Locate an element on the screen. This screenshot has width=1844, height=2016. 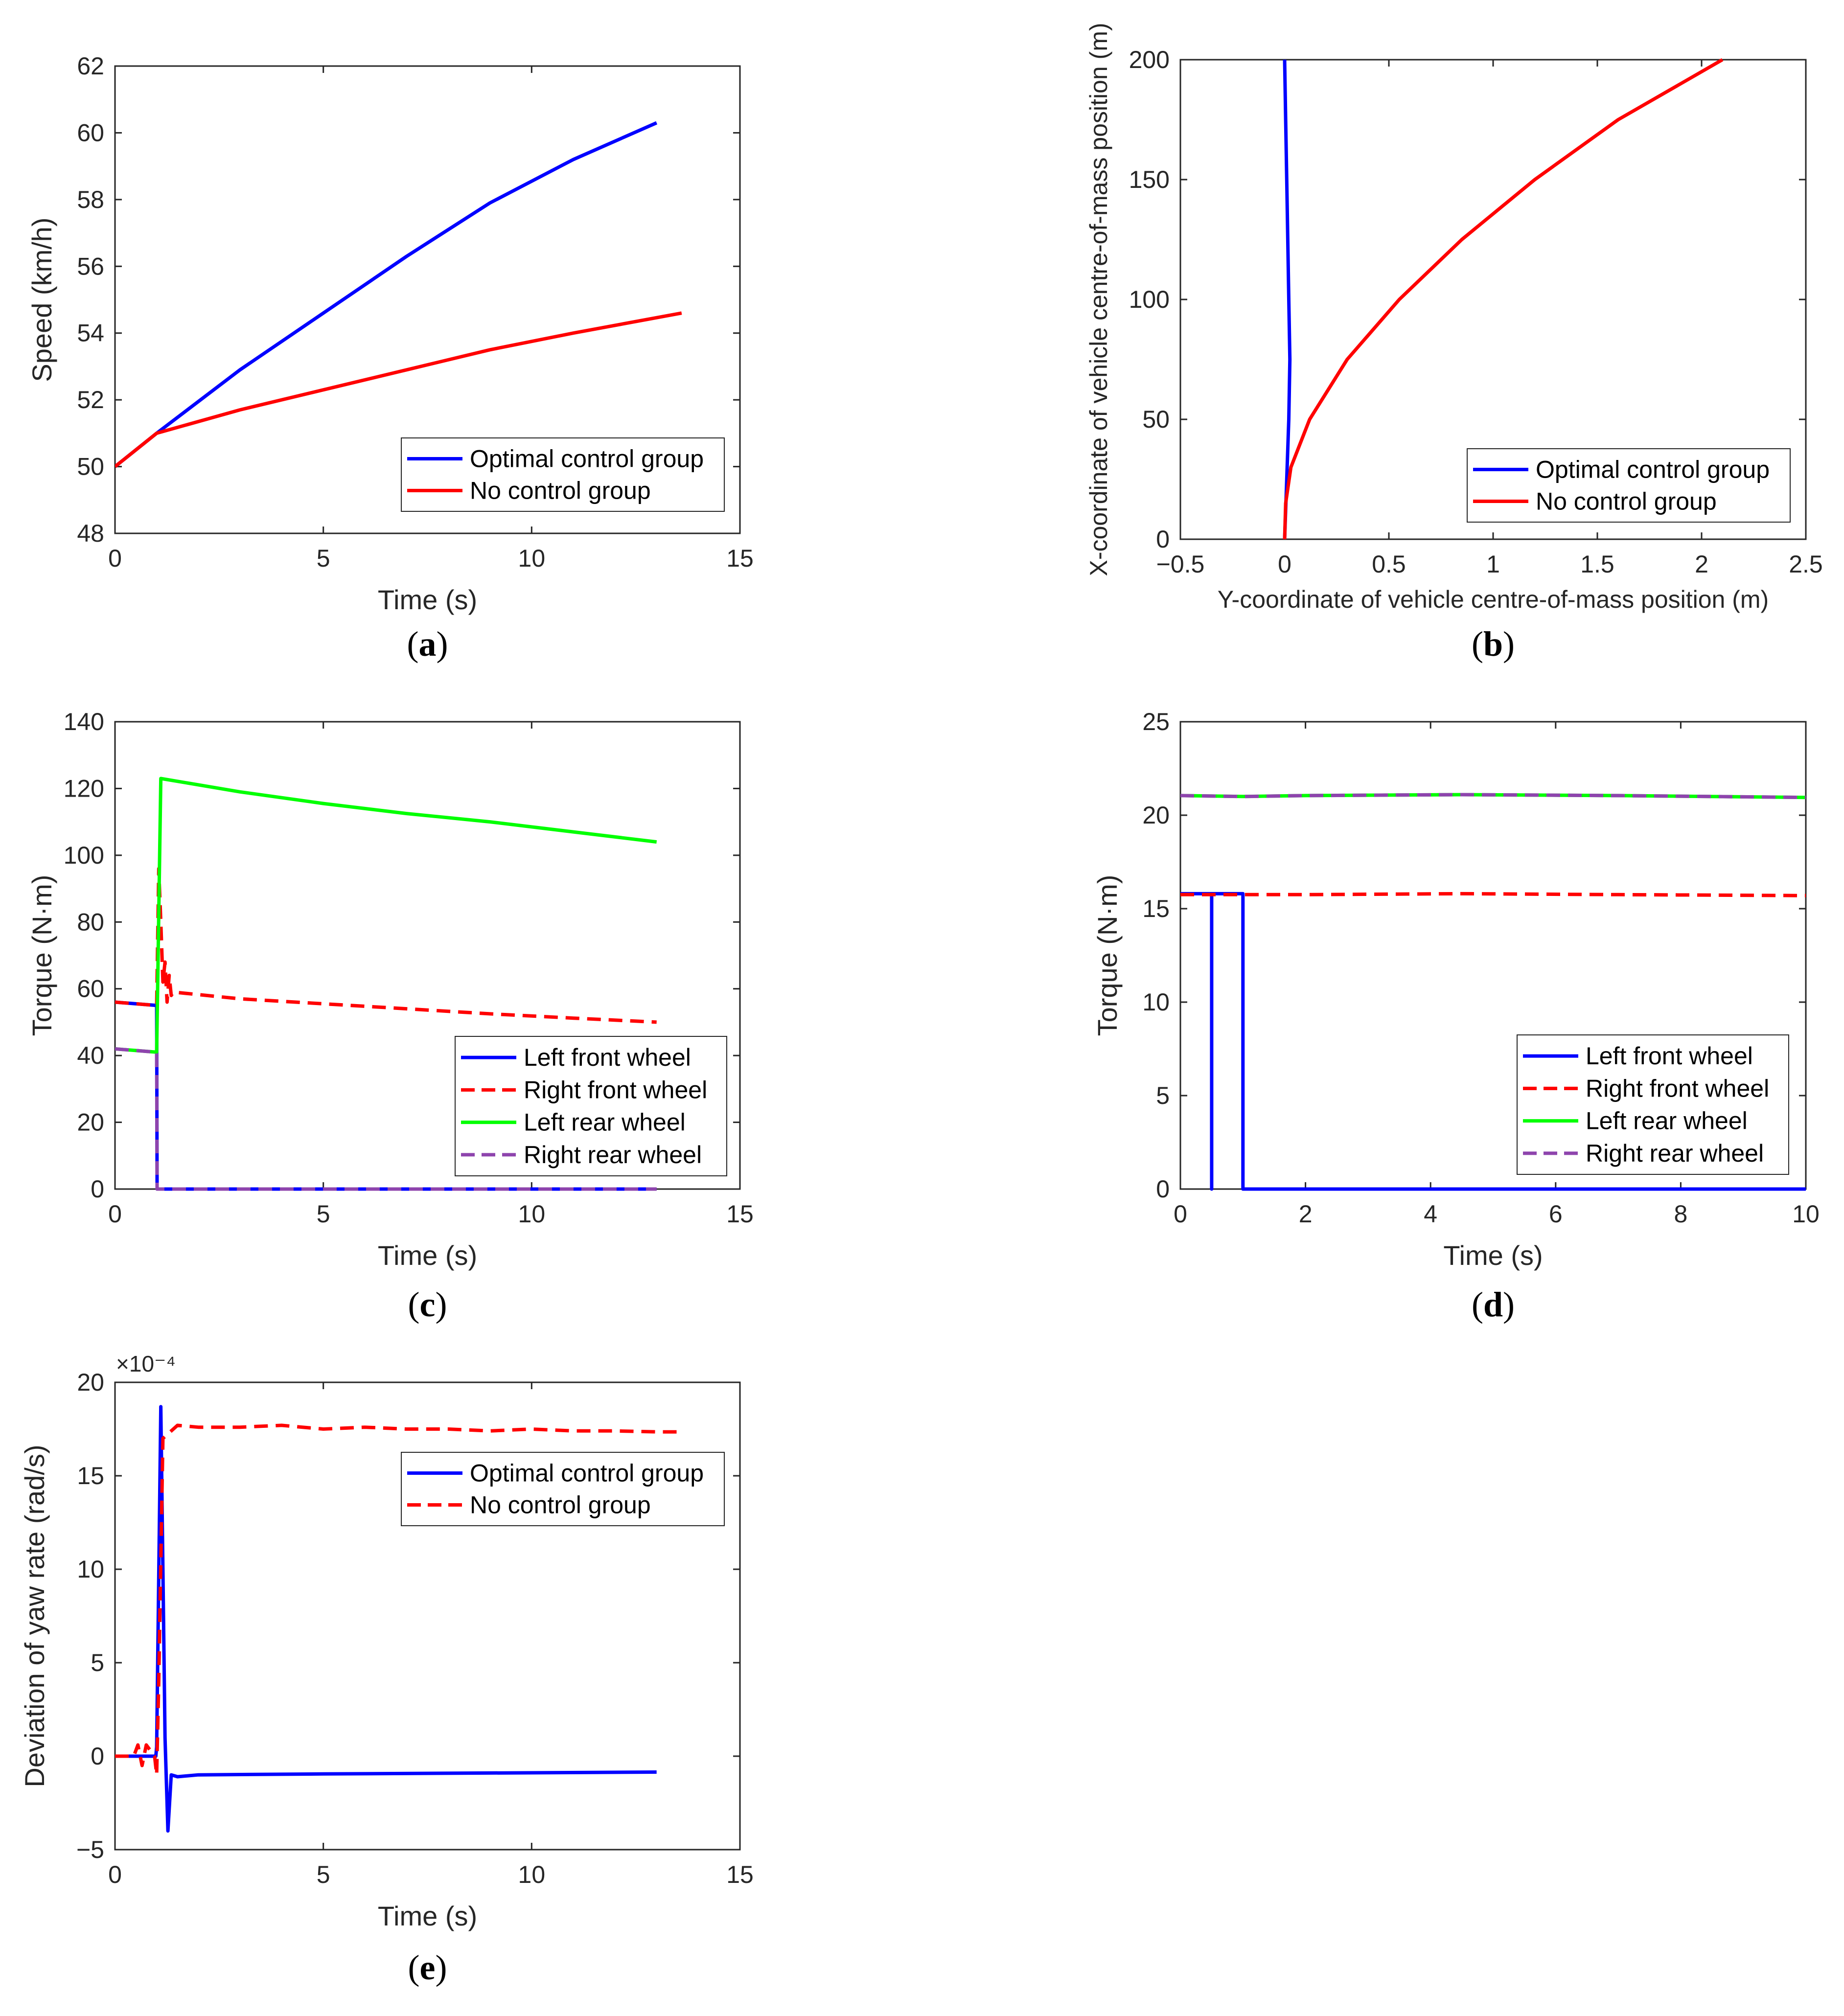
y-tick-label: 62 is located at coordinates (91, 66).